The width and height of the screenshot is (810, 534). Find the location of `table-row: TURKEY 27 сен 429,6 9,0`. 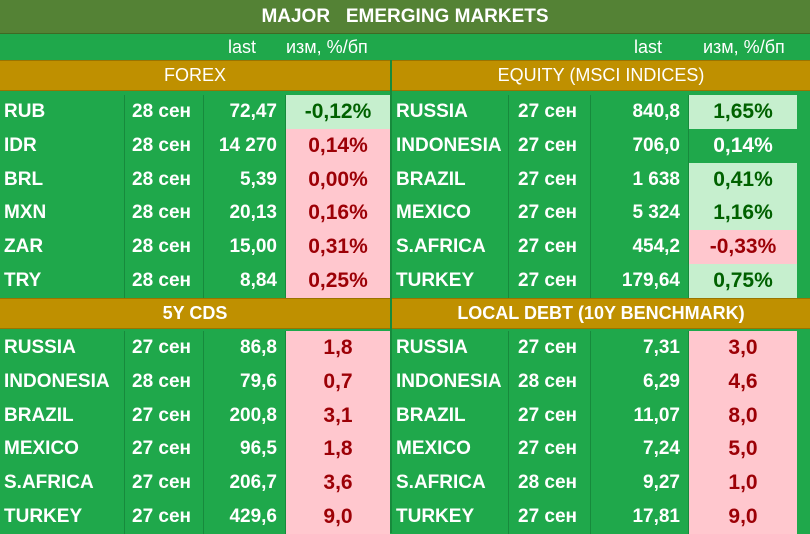

table-row: TURKEY 27 сен 429,6 9,0 is located at coordinates (202, 516).